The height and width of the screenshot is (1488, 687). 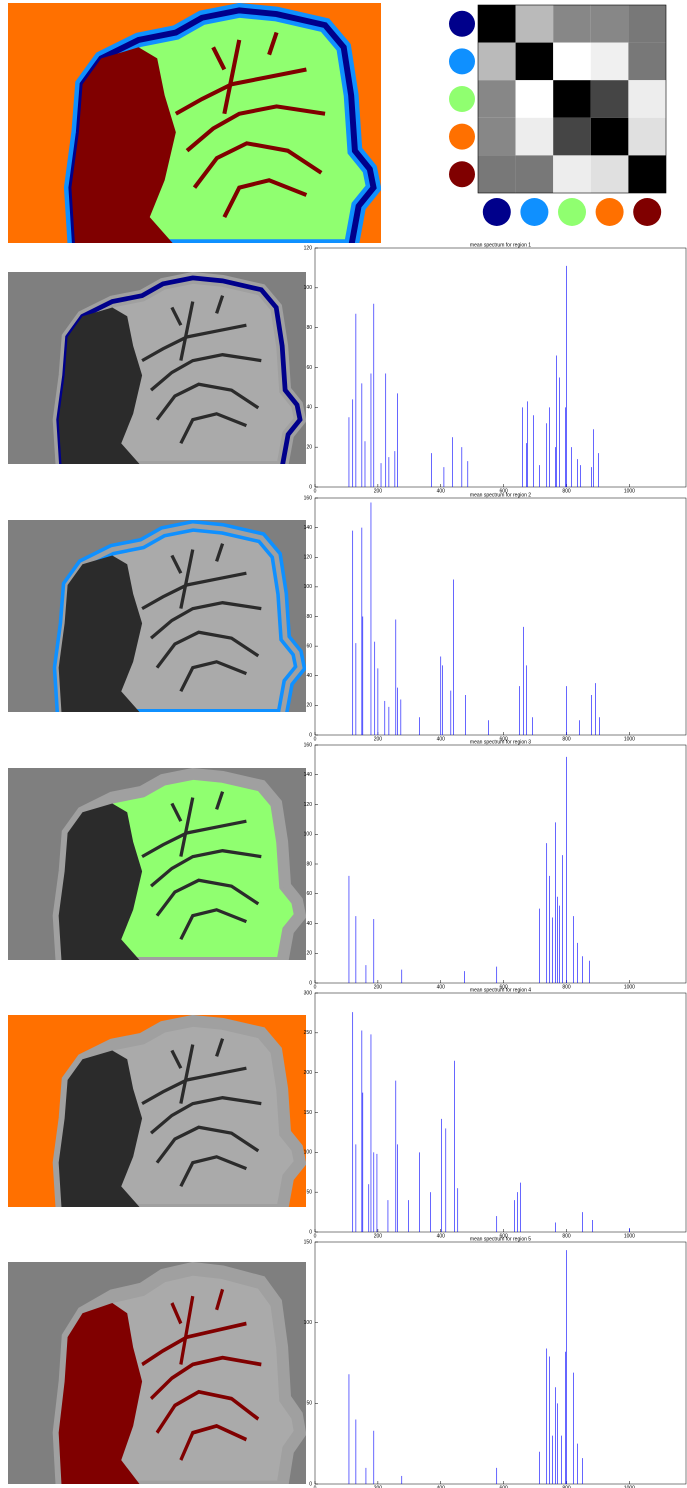 I want to click on column-swatch, so click(x=534, y=212).